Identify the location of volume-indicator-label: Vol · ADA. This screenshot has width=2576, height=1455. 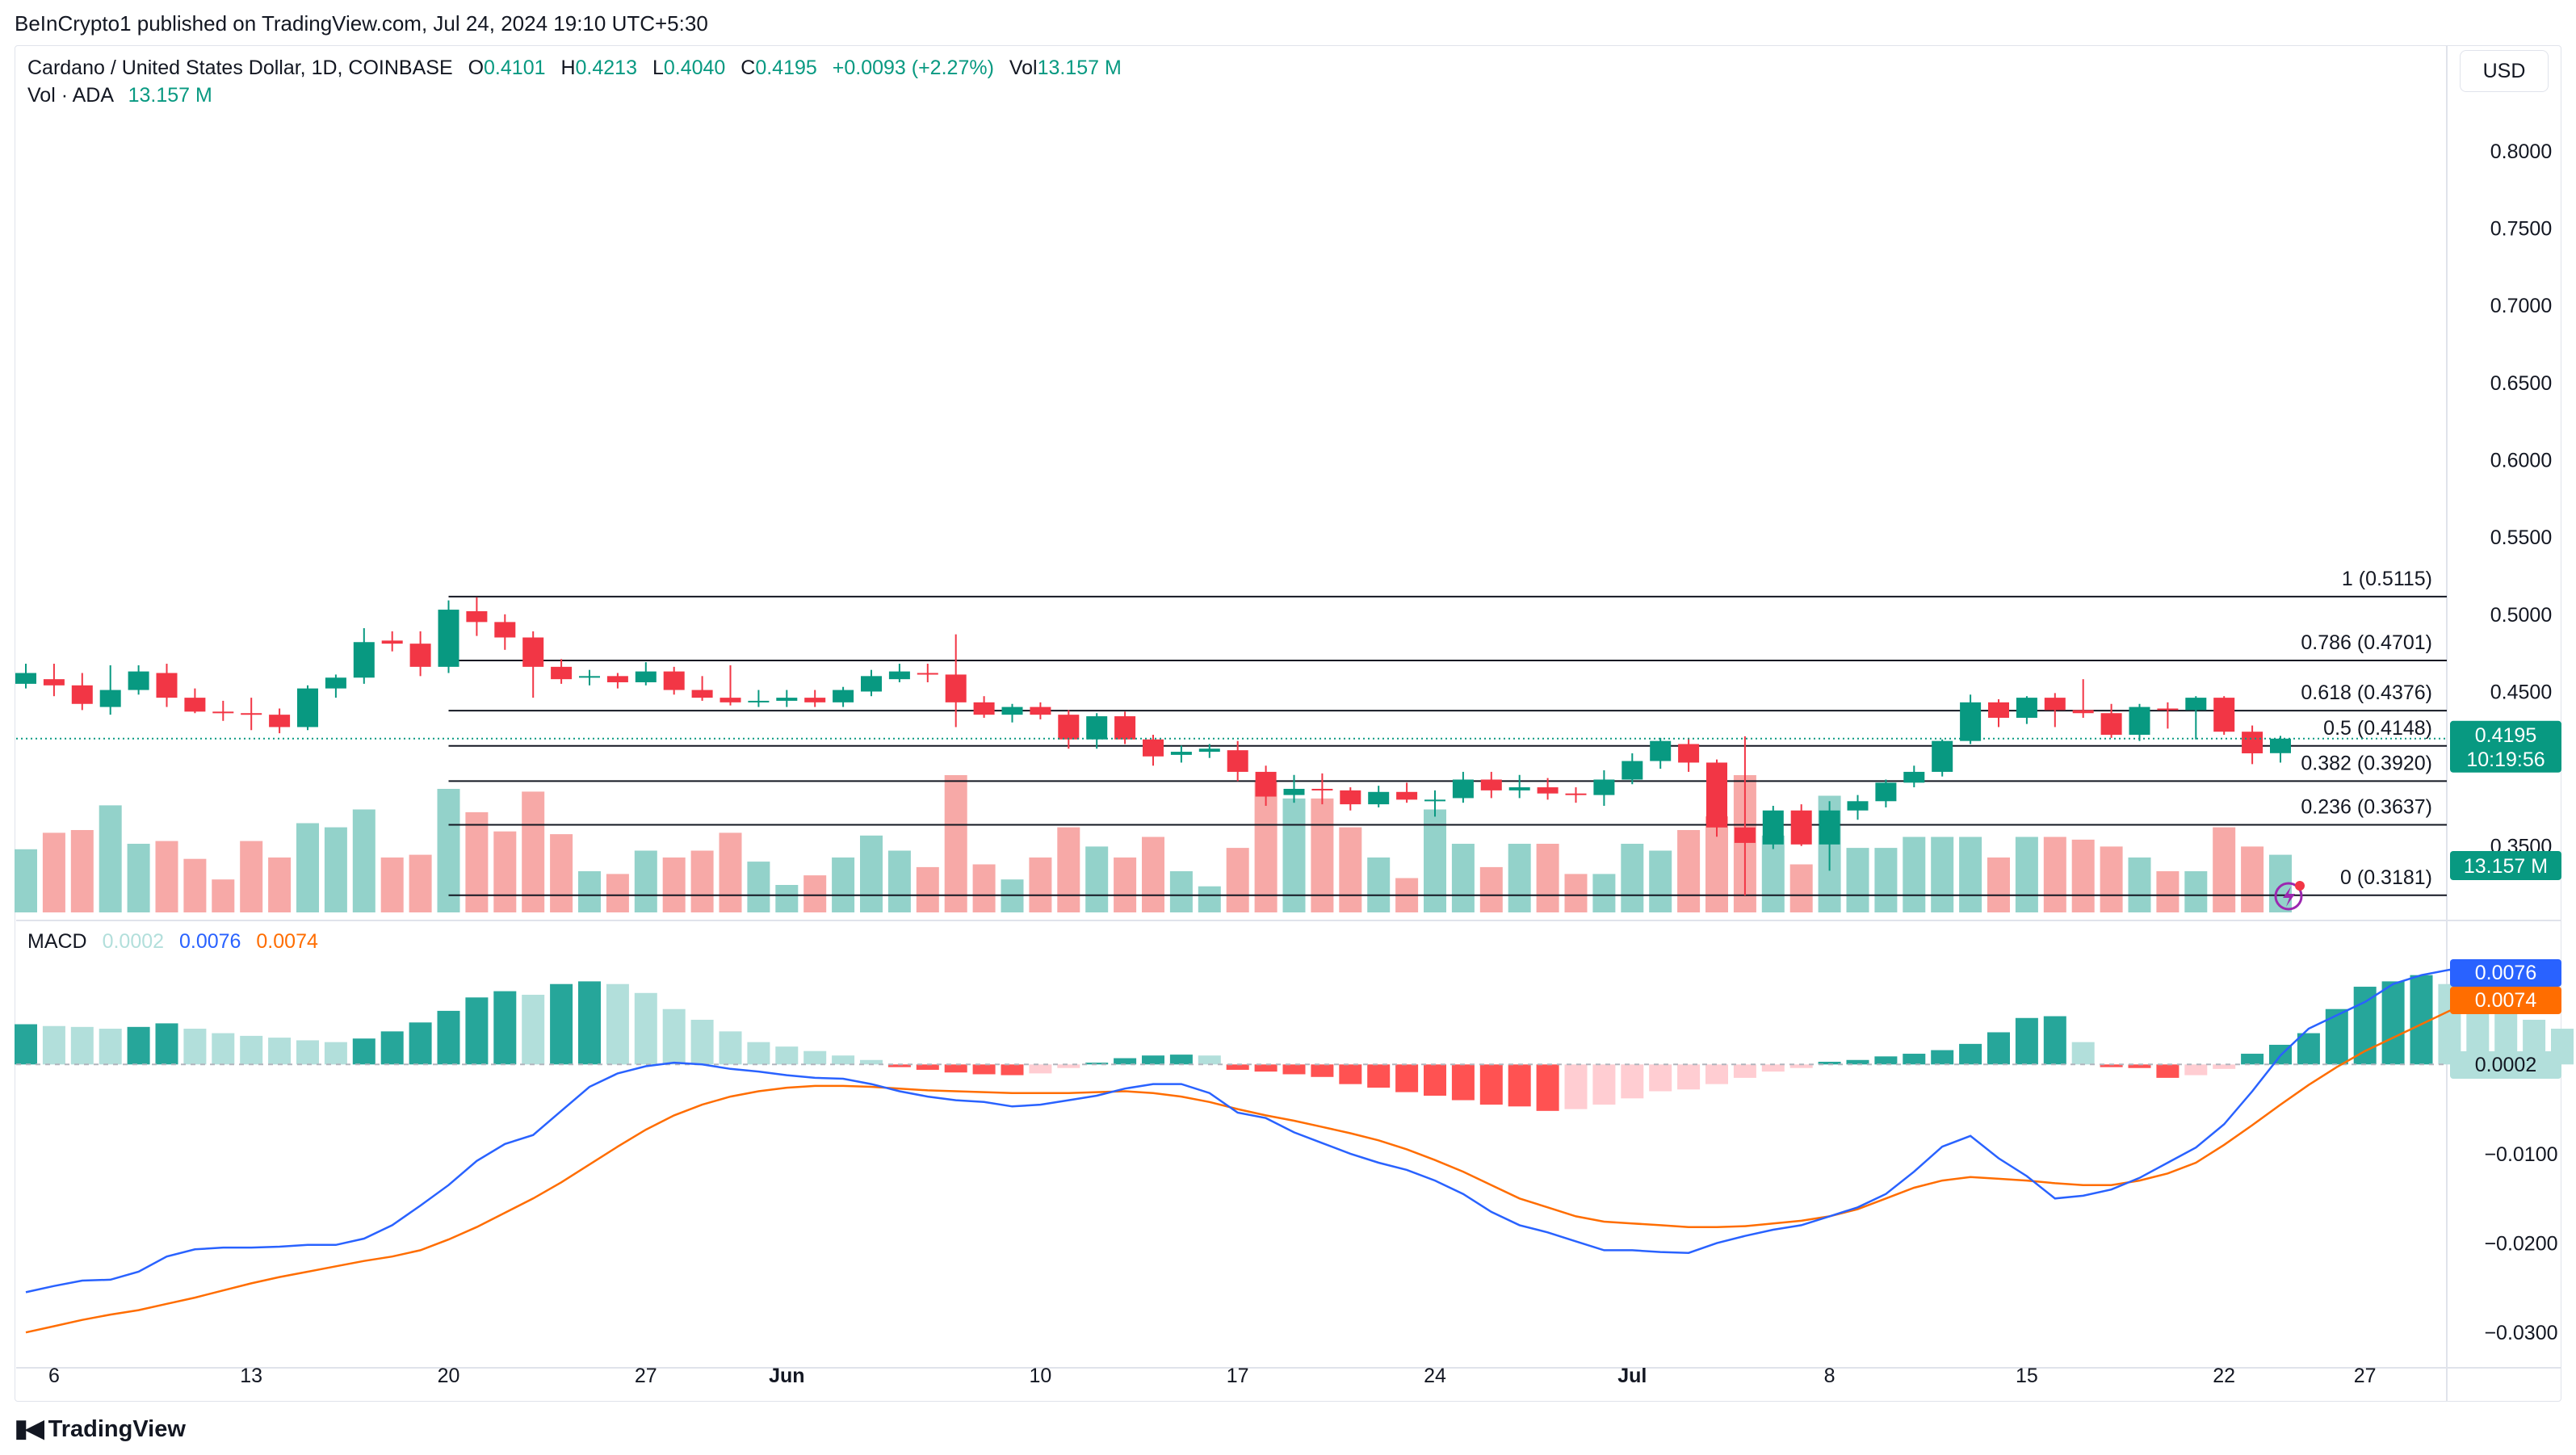
(70, 96).